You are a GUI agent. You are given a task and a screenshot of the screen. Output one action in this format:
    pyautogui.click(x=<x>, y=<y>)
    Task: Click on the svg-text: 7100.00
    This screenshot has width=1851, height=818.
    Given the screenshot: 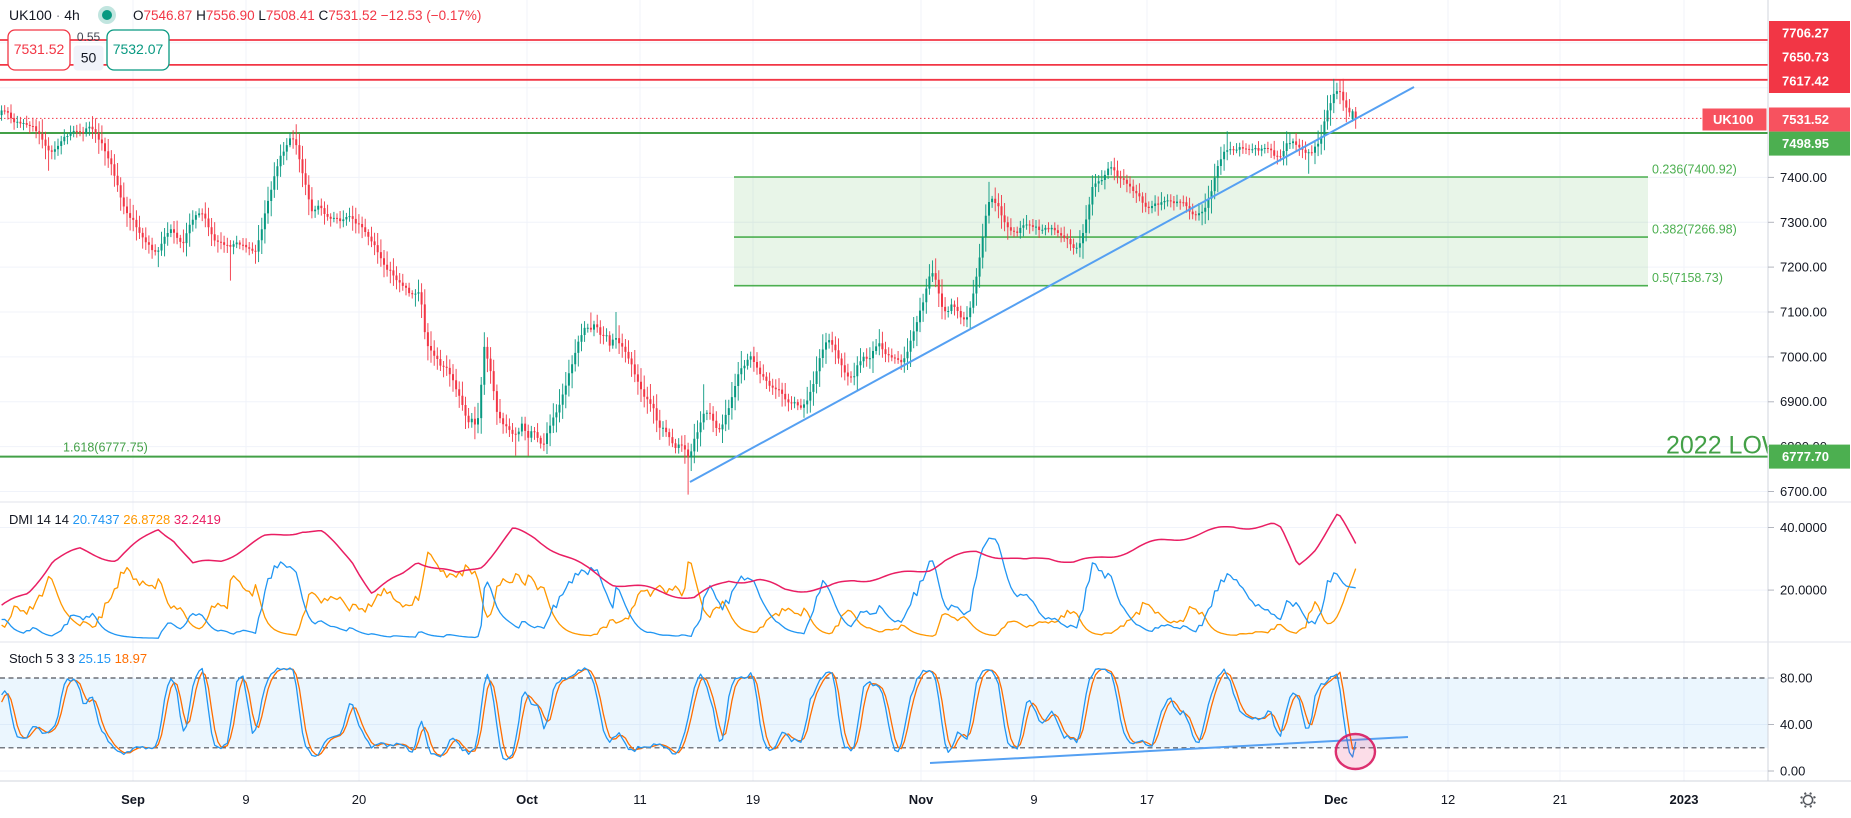 What is the action you would take?
    pyautogui.click(x=1803, y=312)
    